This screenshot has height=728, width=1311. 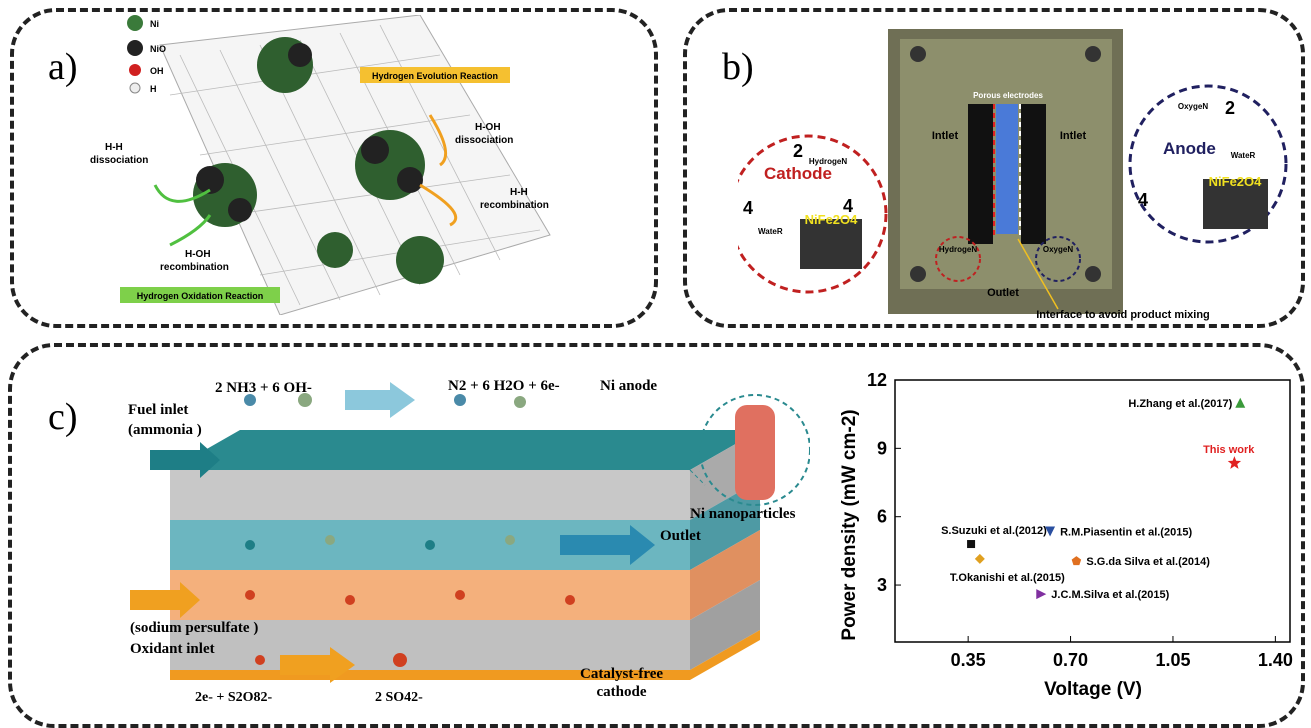 I want to click on chart-xlabel: Voltage (V), so click(x=1093, y=689).